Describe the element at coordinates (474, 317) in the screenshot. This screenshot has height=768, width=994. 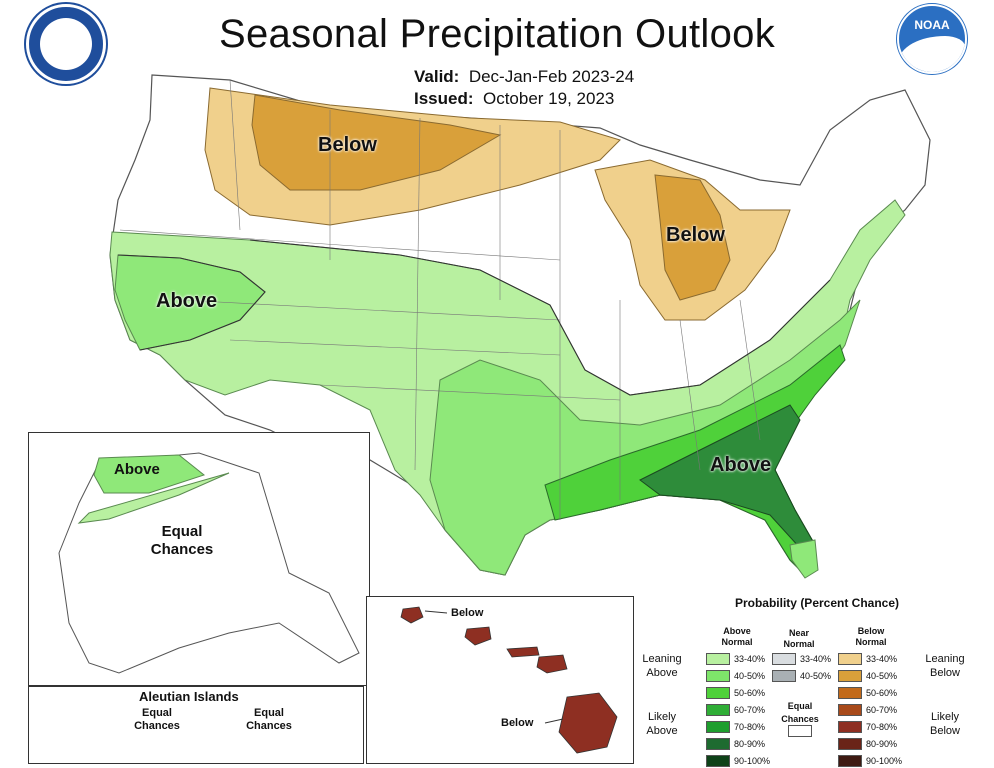
I see `contour-lines` at that location.